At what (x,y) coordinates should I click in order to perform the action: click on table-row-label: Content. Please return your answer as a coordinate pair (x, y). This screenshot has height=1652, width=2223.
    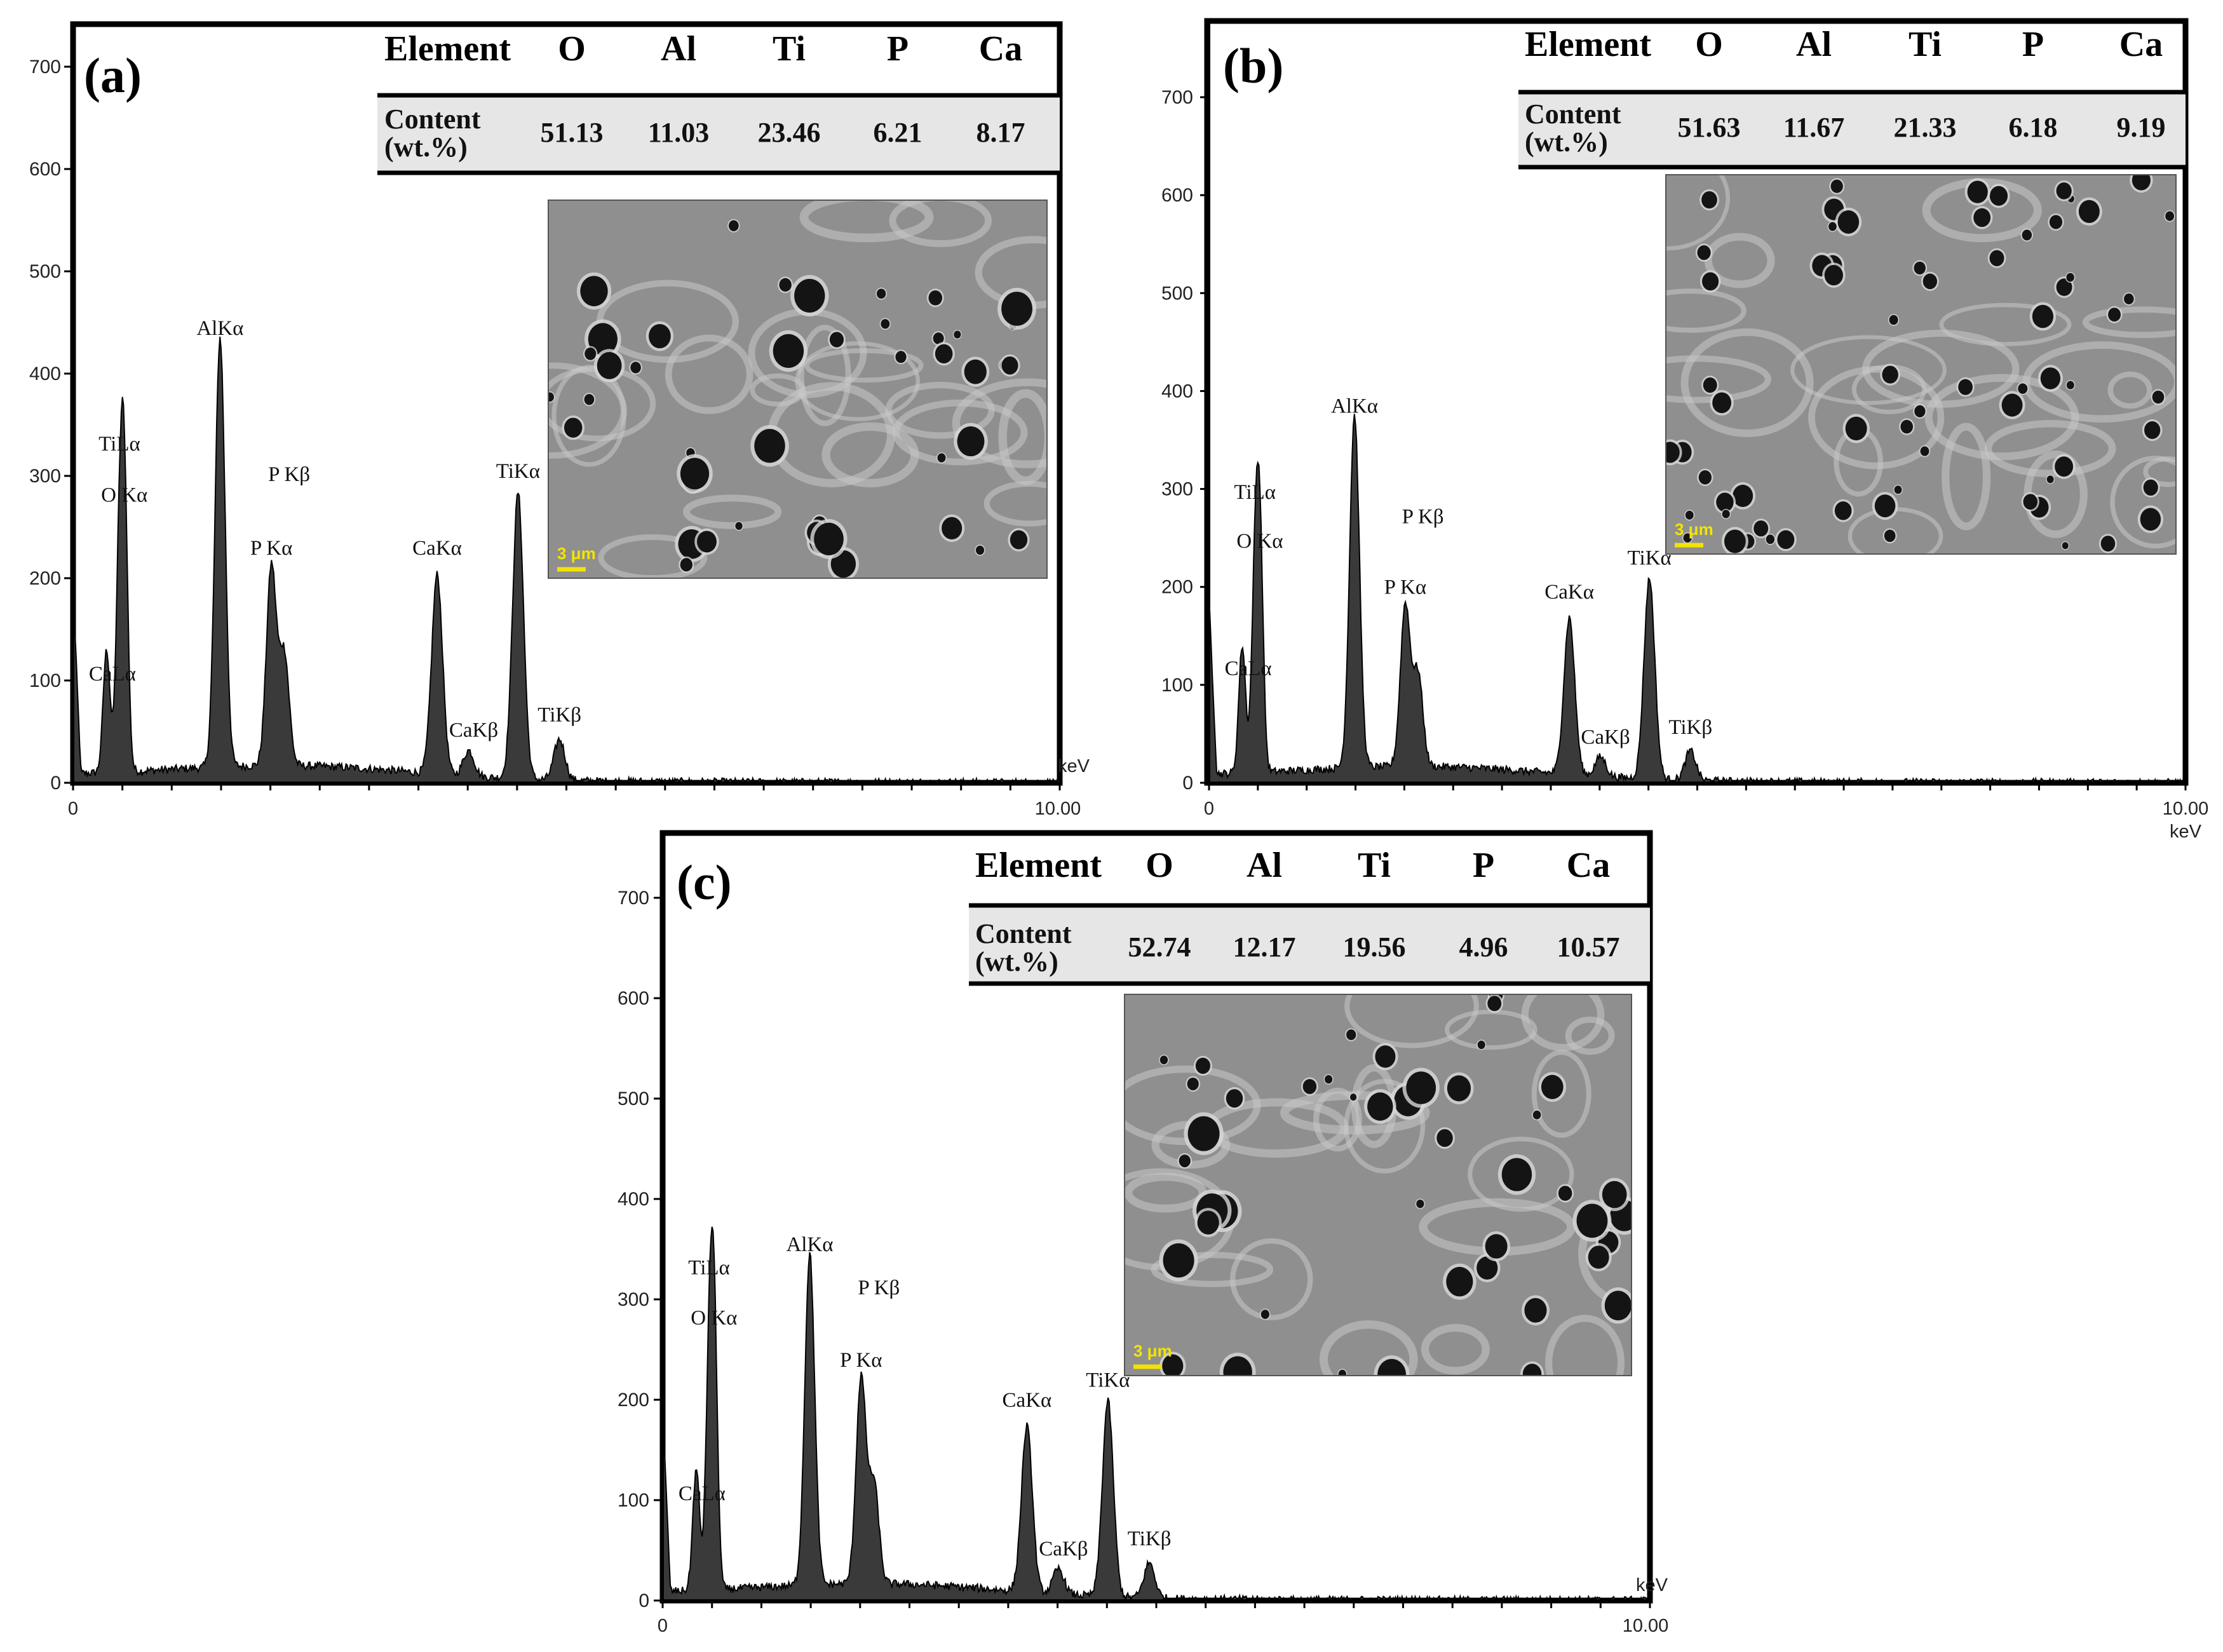
    Looking at the image, I should click on (1573, 114).